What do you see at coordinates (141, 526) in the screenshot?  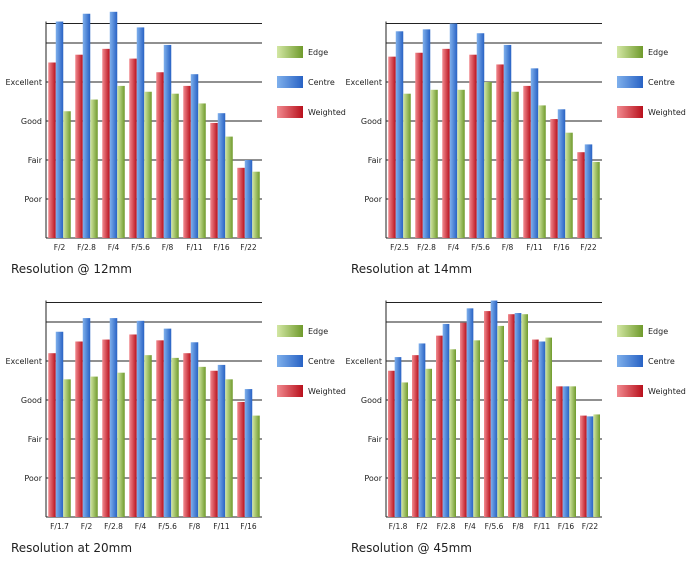 I see `x-tick-label: F/4` at bounding box center [141, 526].